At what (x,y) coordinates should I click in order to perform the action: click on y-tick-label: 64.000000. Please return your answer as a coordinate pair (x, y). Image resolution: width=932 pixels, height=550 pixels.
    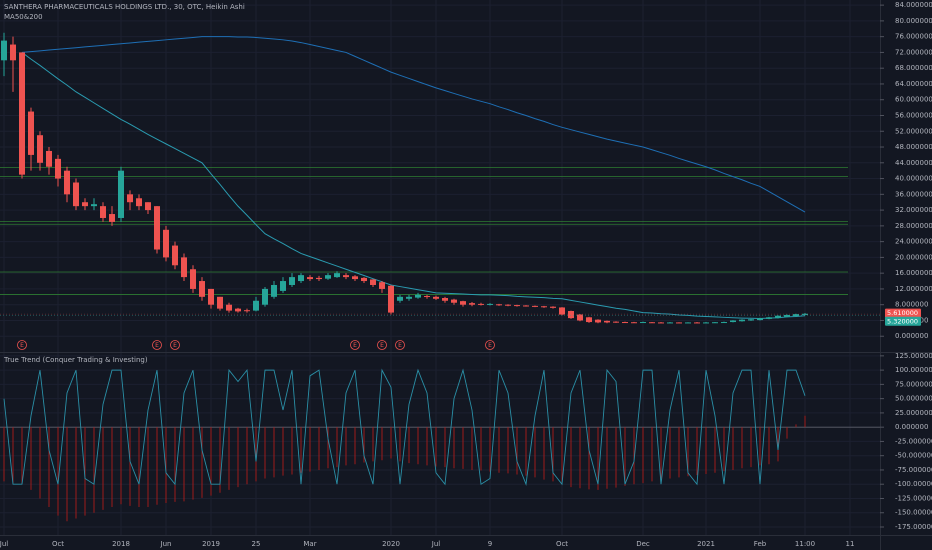
    Looking at the image, I should click on (913, 84).